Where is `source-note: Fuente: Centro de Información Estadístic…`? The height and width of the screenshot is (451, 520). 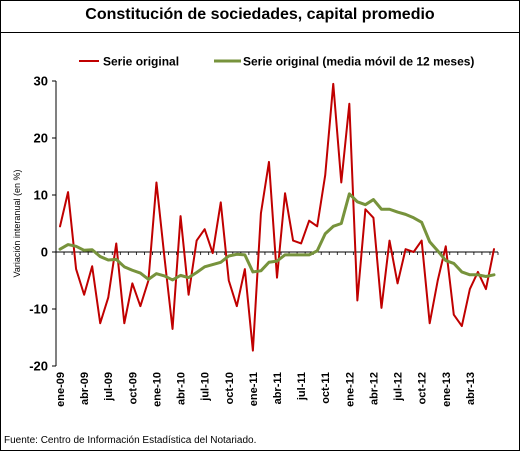 source-note: Fuente: Centro de Información Estadístic… is located at coordinates (130, 440).